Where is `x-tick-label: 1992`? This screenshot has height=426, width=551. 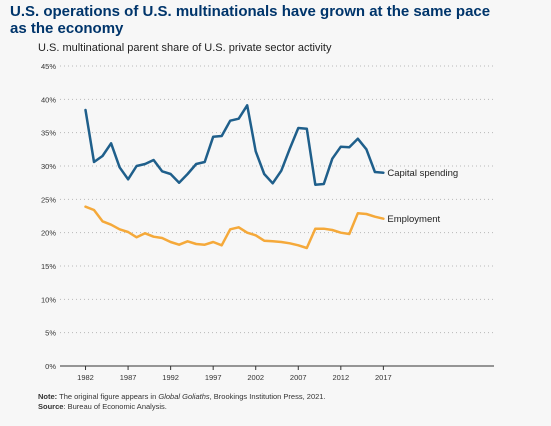
x-tick-label: 1992 is located at coordinates (170, 377).